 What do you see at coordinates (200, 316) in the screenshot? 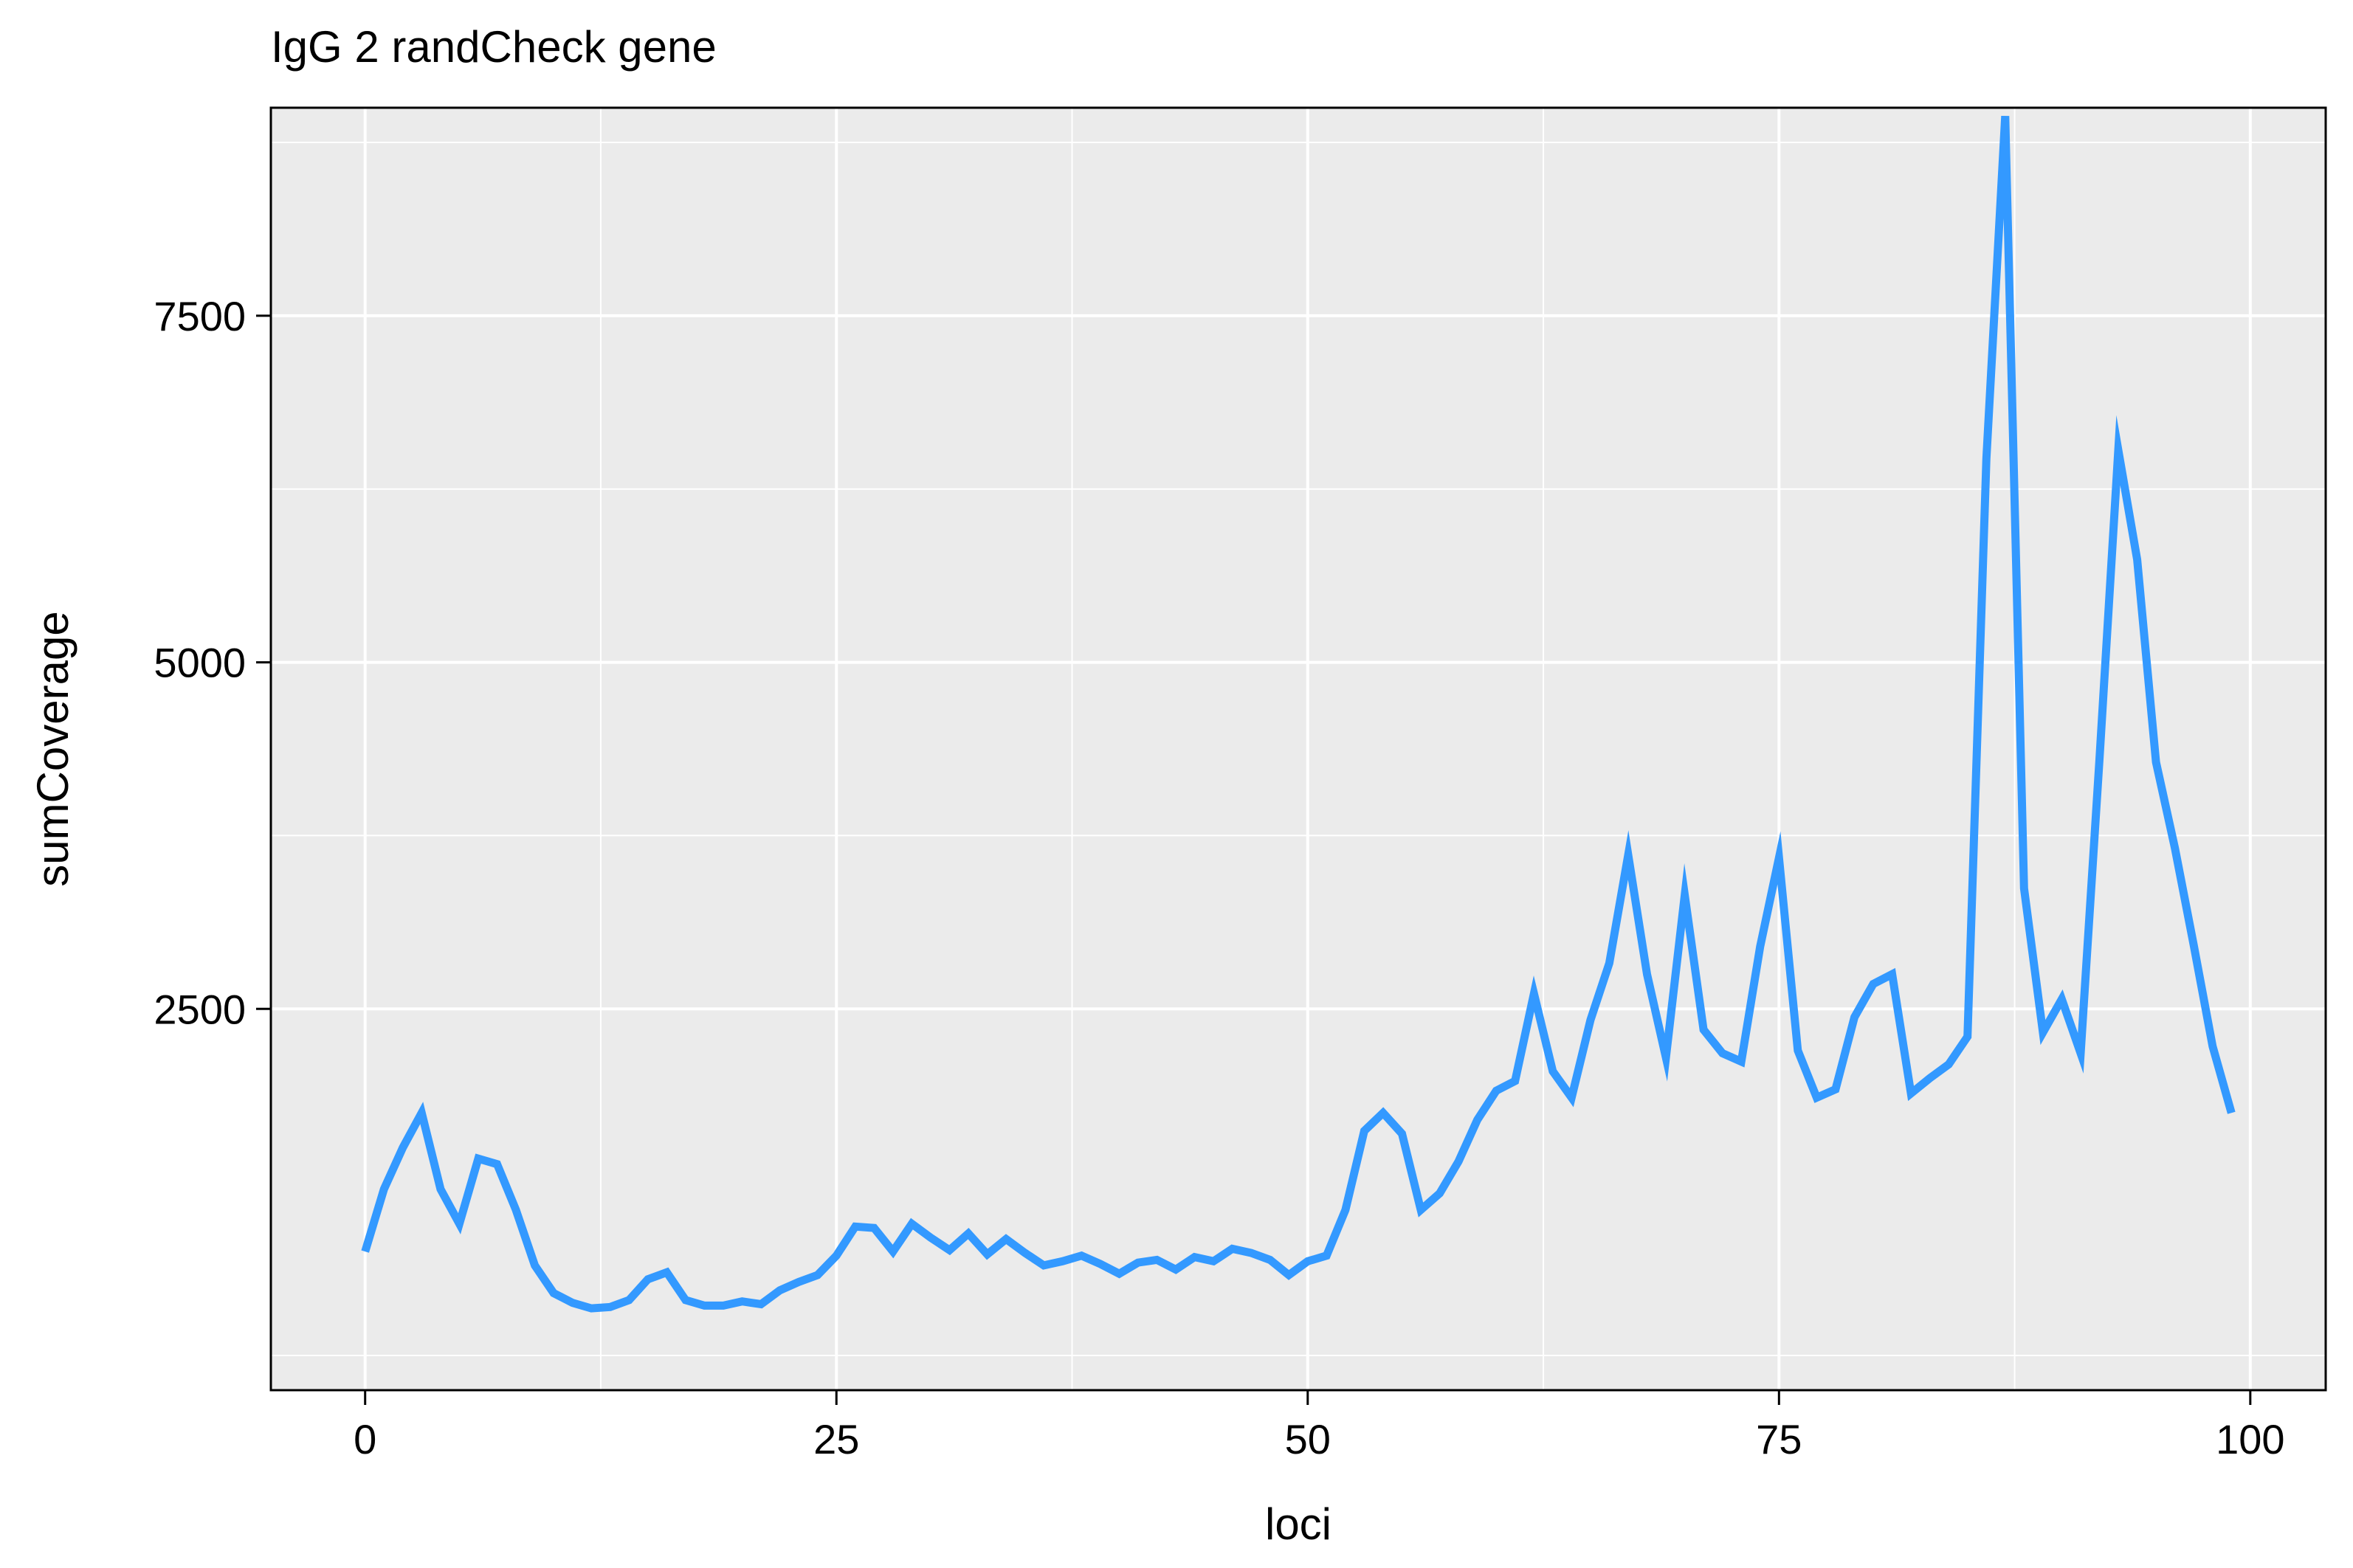
I see `y-tick-label: 7500` at bounding box center [200, 316].